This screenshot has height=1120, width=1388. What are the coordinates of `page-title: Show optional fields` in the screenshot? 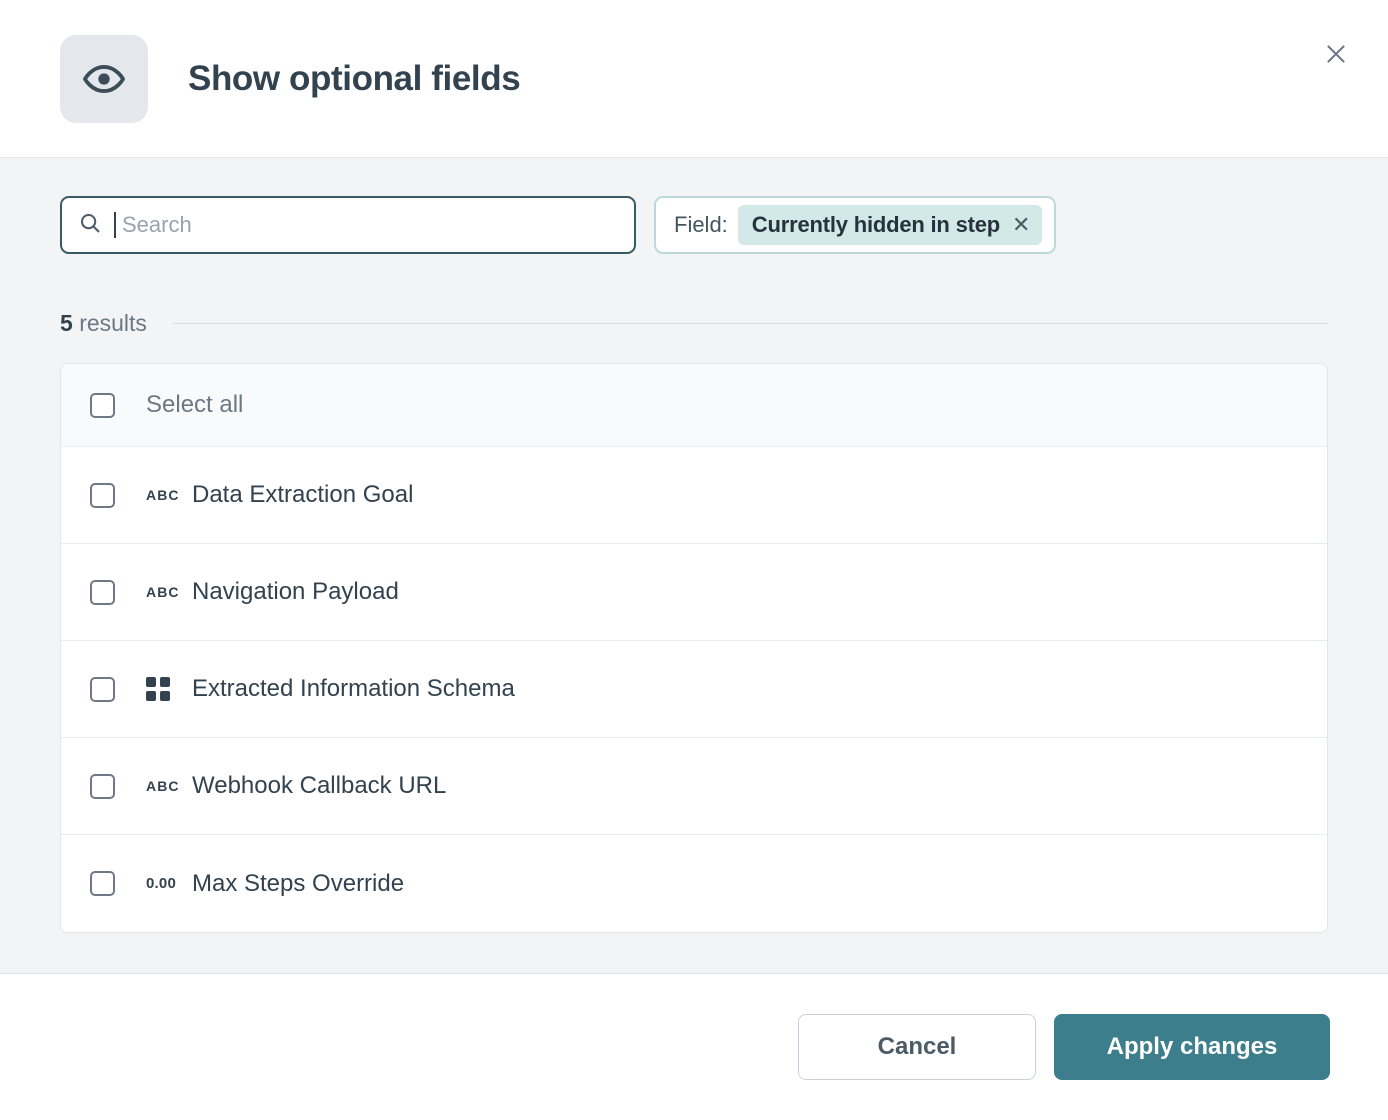 It's located at (354, 78).